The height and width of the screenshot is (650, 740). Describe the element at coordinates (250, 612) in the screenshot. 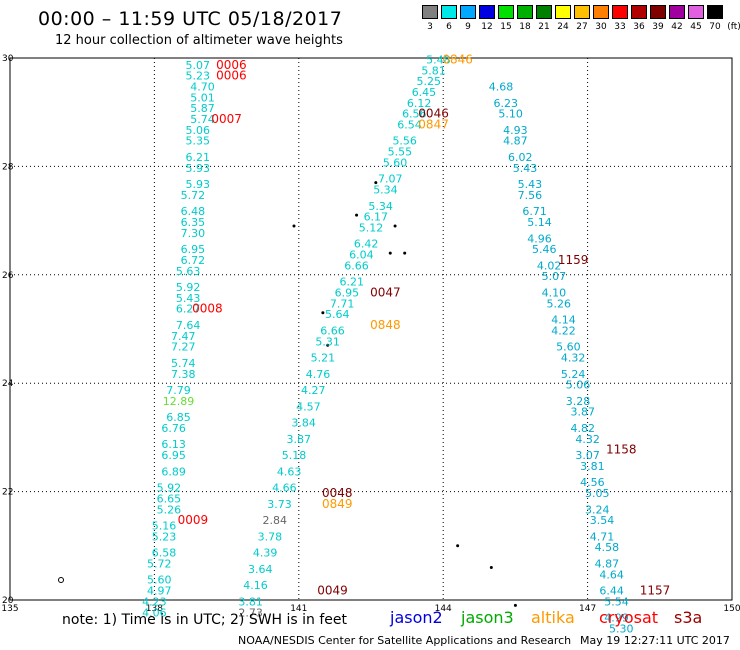

I see `swh-pass-0046-40: 2.73` at that location.